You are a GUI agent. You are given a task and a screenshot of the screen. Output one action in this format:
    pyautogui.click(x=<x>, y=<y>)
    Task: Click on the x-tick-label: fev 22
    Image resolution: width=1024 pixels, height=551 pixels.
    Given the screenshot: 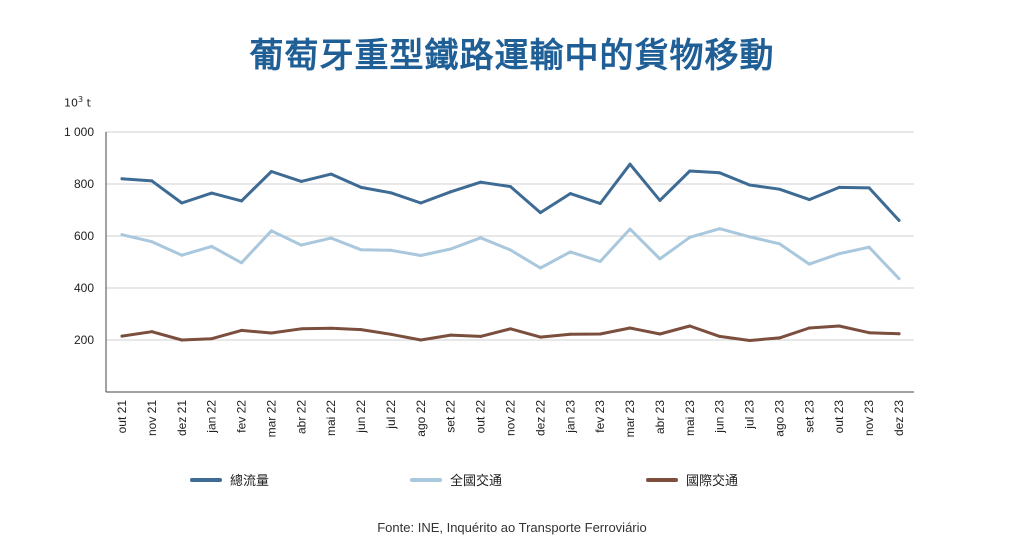 What is the action you would take?
    pyautogui.click(x=242, y=416)
    